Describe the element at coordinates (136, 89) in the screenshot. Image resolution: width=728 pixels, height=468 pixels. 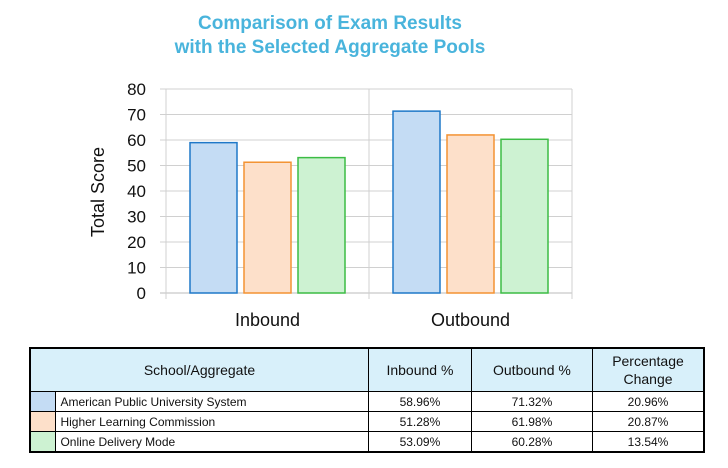
I see `y-tick-label: 80` at that location.